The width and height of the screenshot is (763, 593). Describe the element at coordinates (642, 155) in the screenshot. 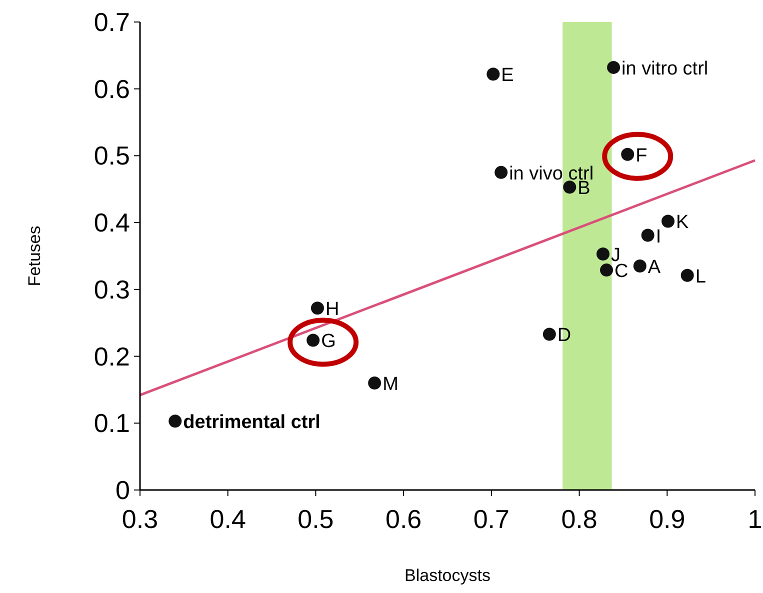

I see `annotation: F` at that location.